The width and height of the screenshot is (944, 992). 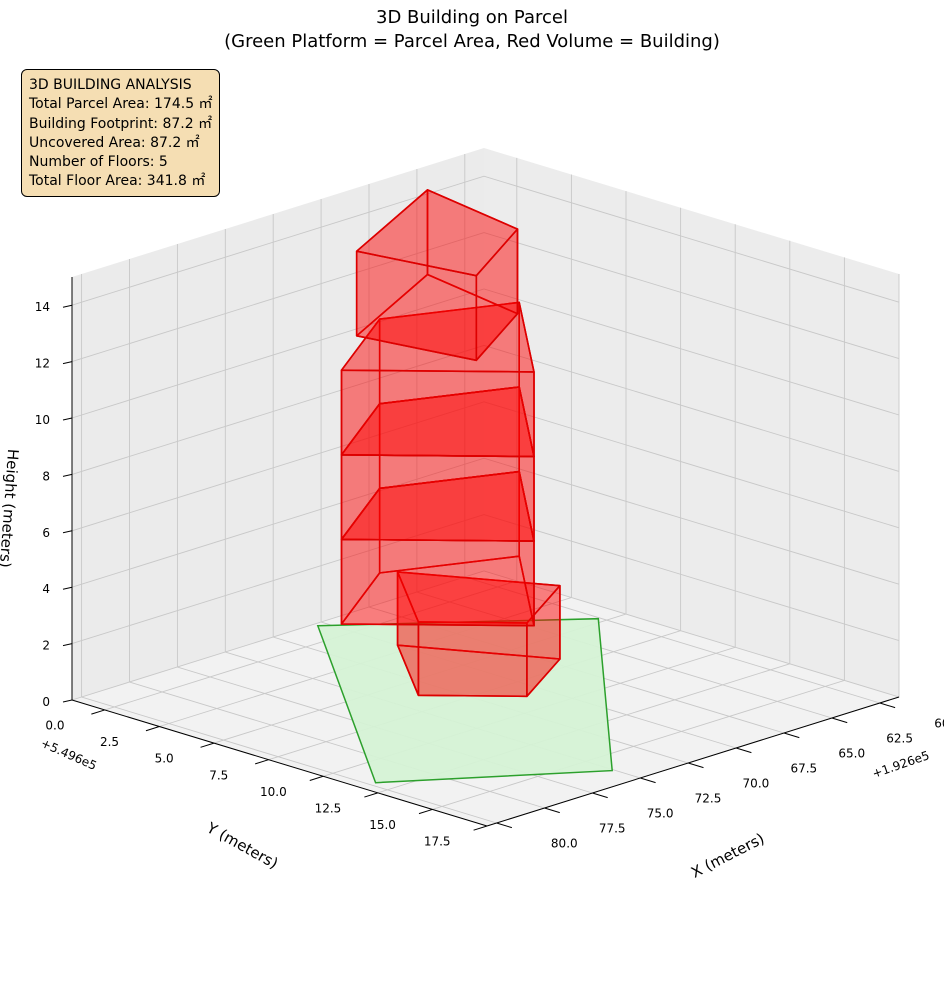 What do you see at coordinates (46, 476) in the screenshot?
I see `z-tick-label: 8` at bounding box center [46, 476].